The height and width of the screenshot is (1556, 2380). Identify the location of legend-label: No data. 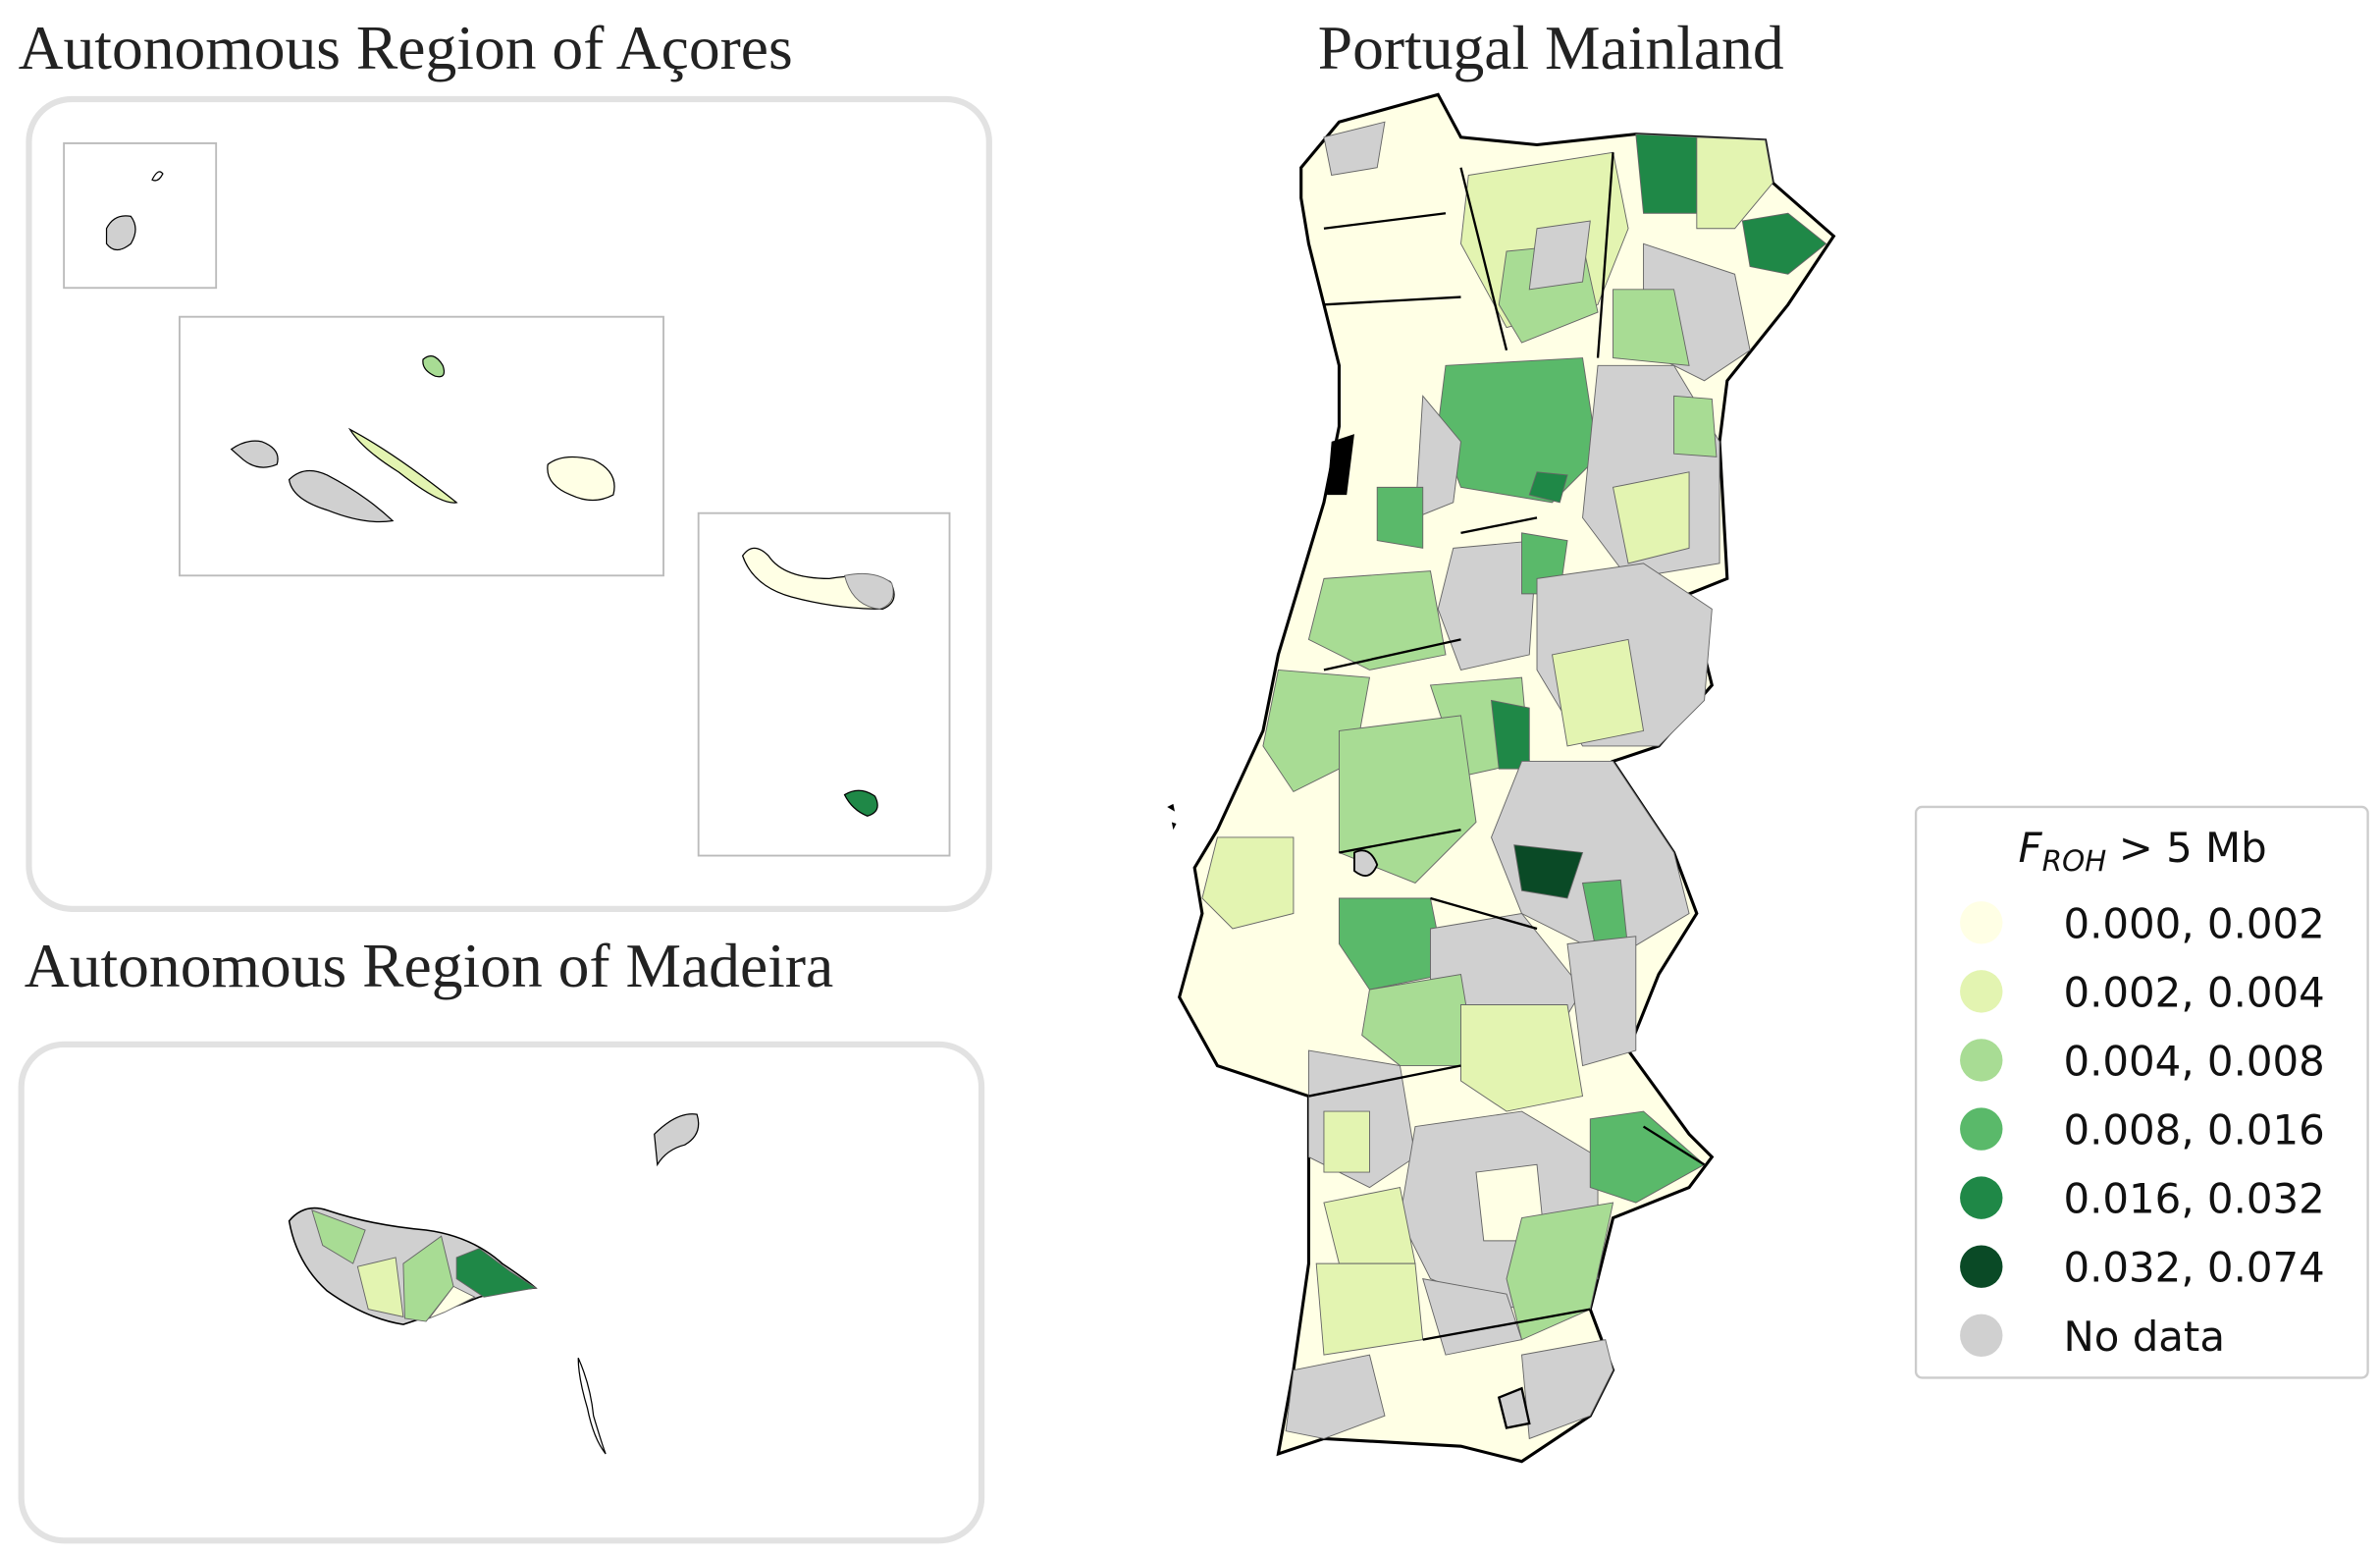
(2144, 1337).